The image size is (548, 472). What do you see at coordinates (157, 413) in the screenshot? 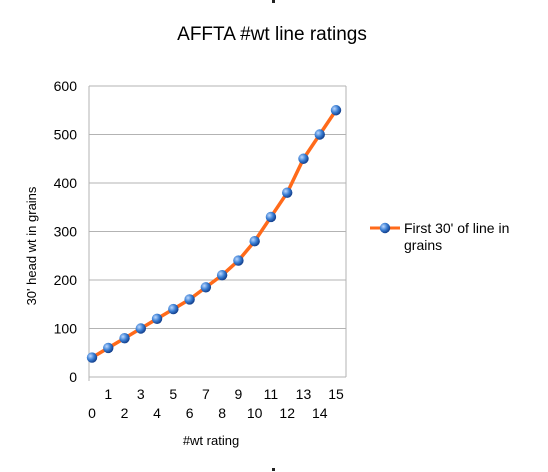
I see `x-tick-label: 4` at bounding box center [157, 413].